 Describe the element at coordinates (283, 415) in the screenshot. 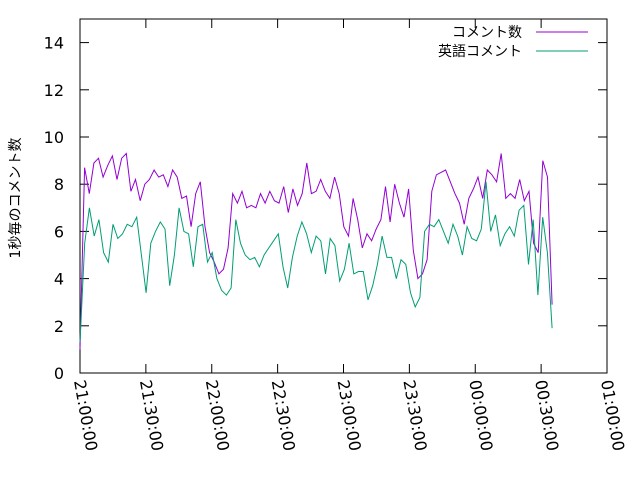

I see `x-tick-label: 22:30:00` at that location.